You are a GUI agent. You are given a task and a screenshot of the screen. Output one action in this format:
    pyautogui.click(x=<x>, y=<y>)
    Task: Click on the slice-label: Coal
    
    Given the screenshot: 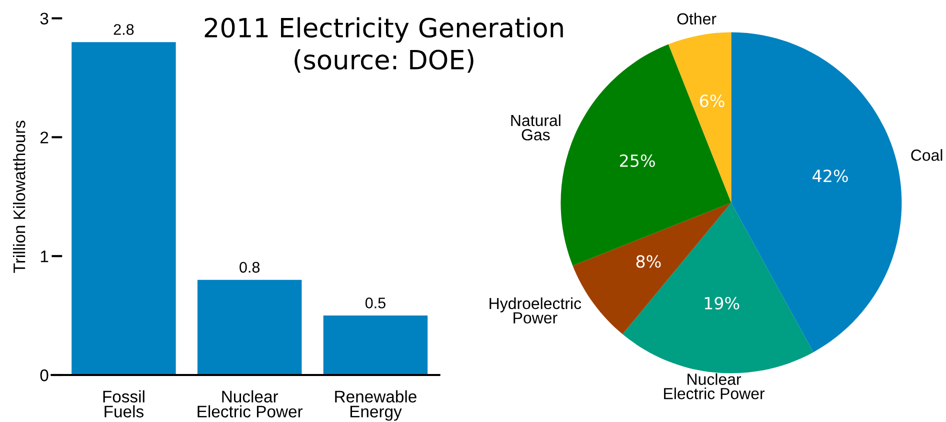 What is the action you would take?
    pyautogui.click(x=926, y=155)
    